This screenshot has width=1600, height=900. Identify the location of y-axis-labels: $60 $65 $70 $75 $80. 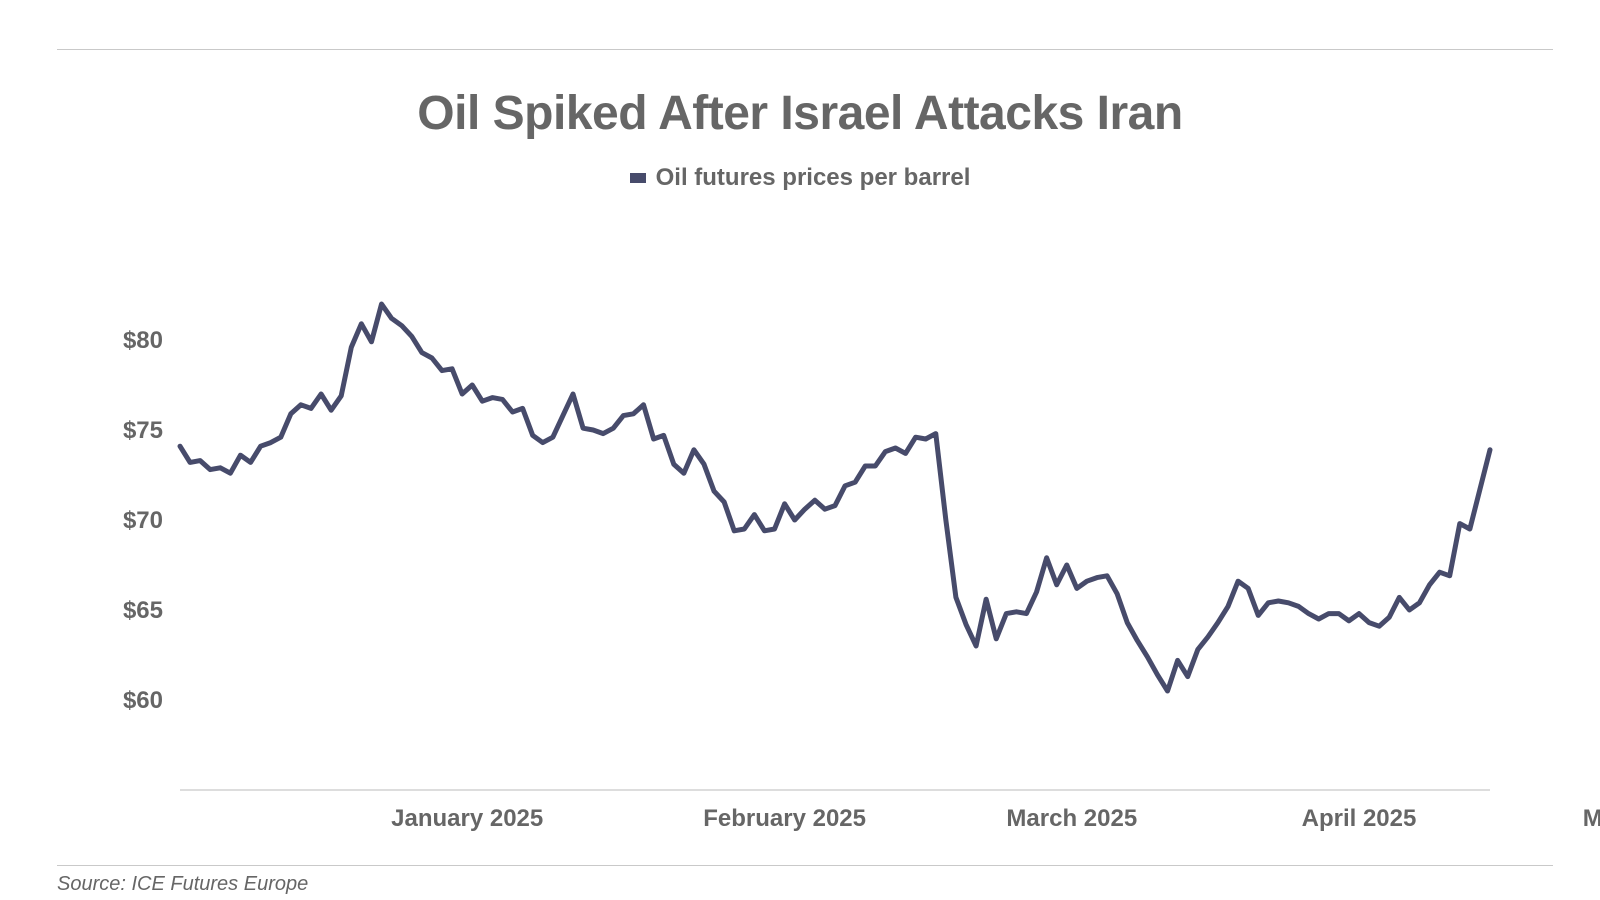
(143, 520).